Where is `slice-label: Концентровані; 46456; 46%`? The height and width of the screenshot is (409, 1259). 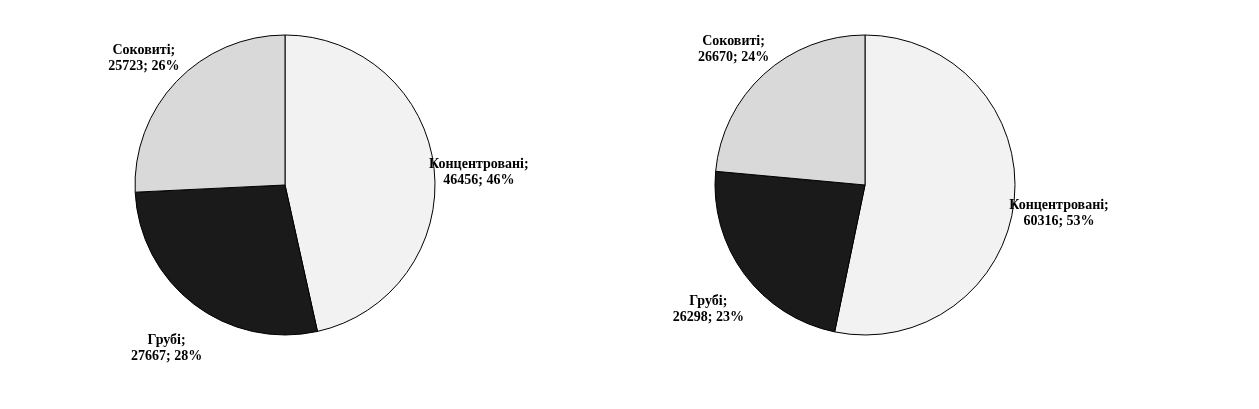 slice-label: Концентровані; 46456; 46% is located at coordinates (479, 171).